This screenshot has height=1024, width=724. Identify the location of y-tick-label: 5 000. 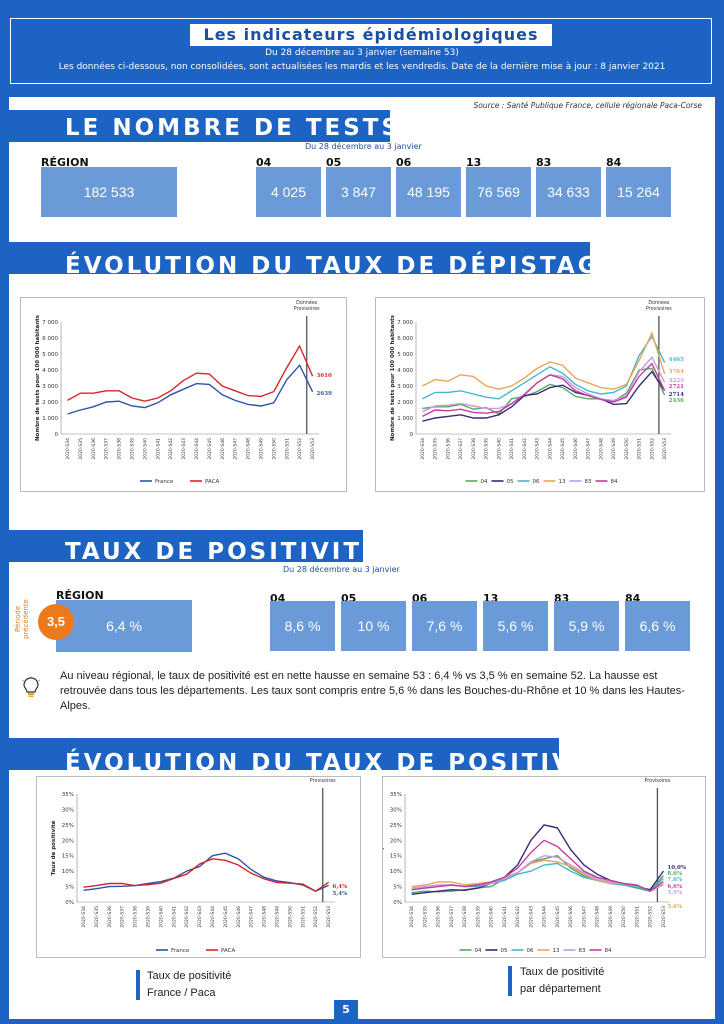
(50, 355).